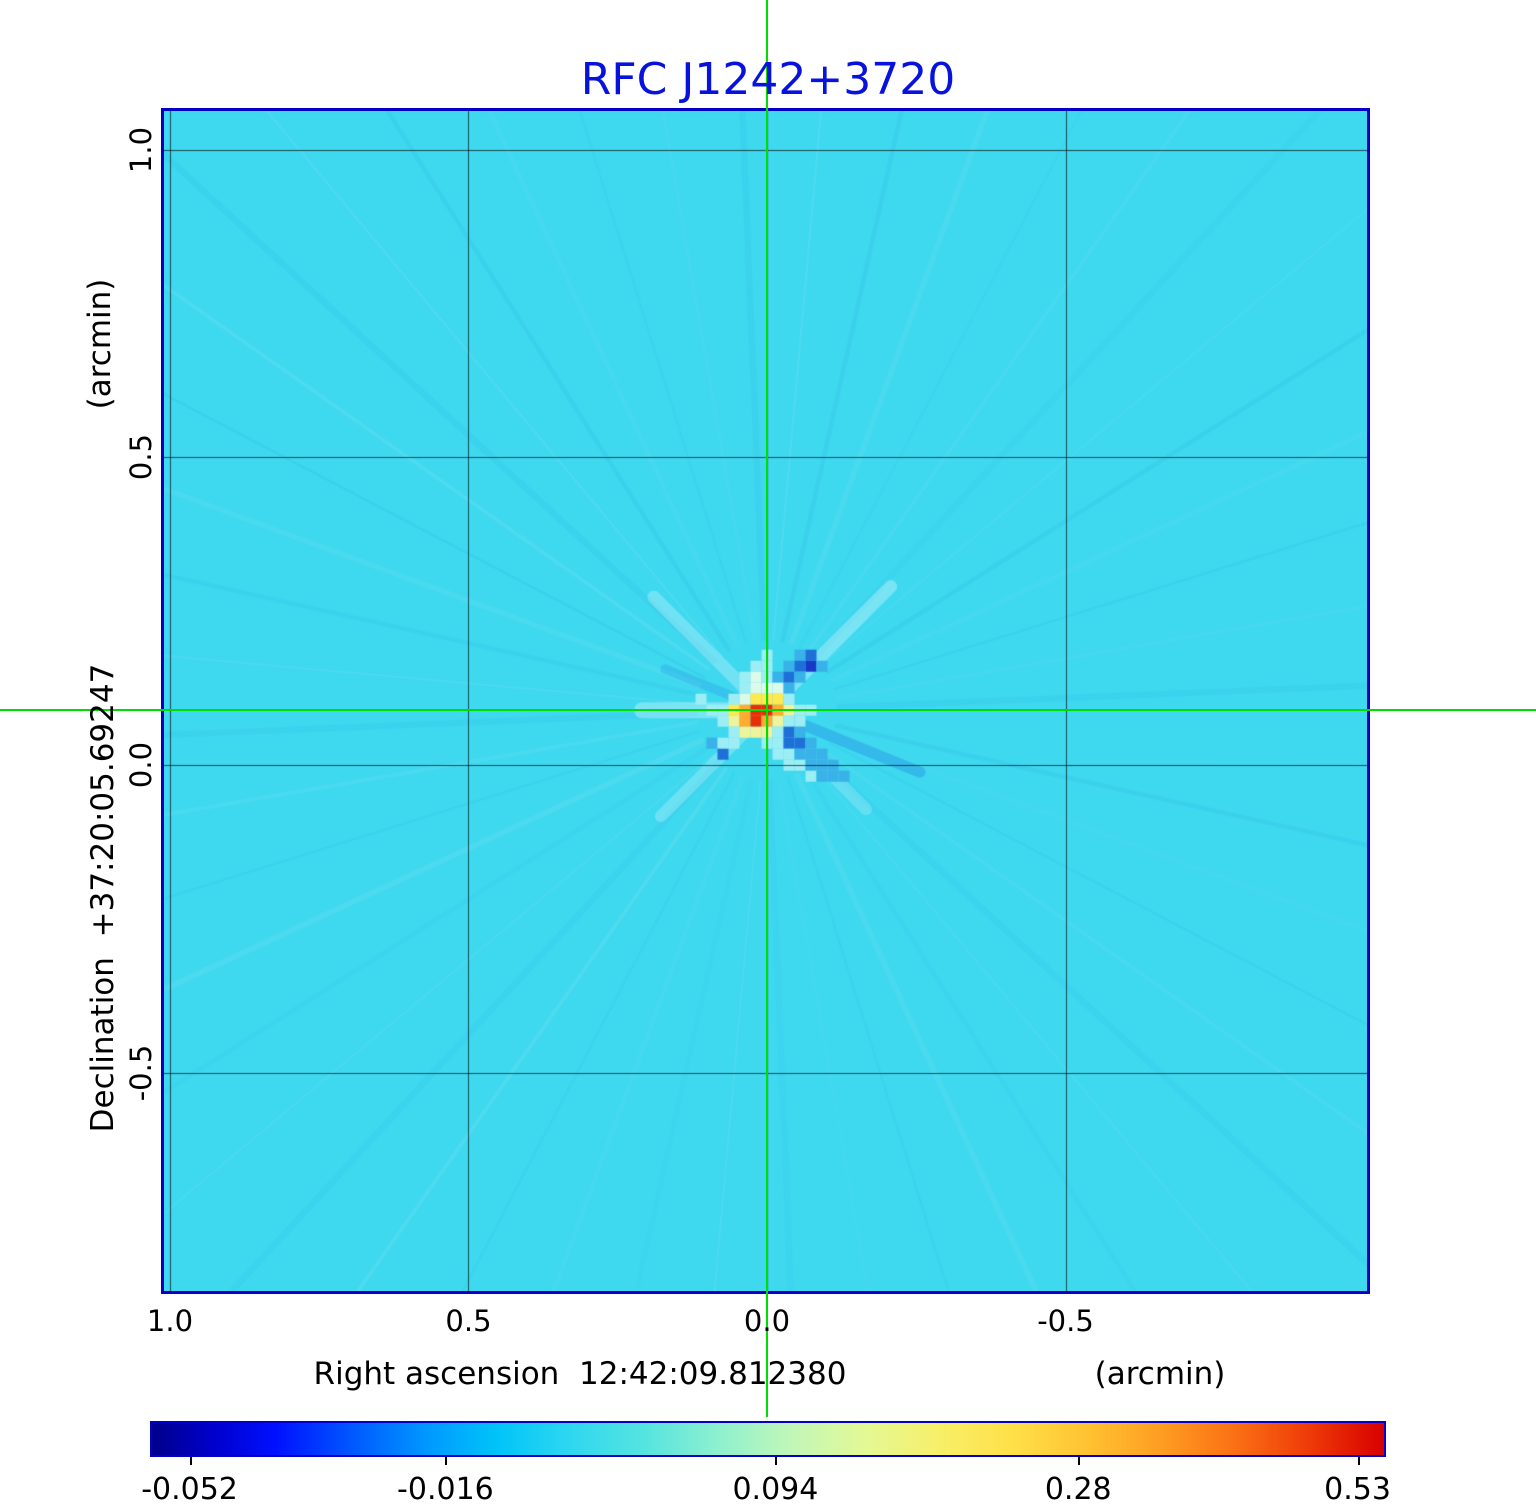 This screenshot has width=1536, height=1511. What do you see at coordinates (445, 1489) in the screenshot?
I see `colorbar-tick-label: -0.016` at bounding box center [445, 1489].